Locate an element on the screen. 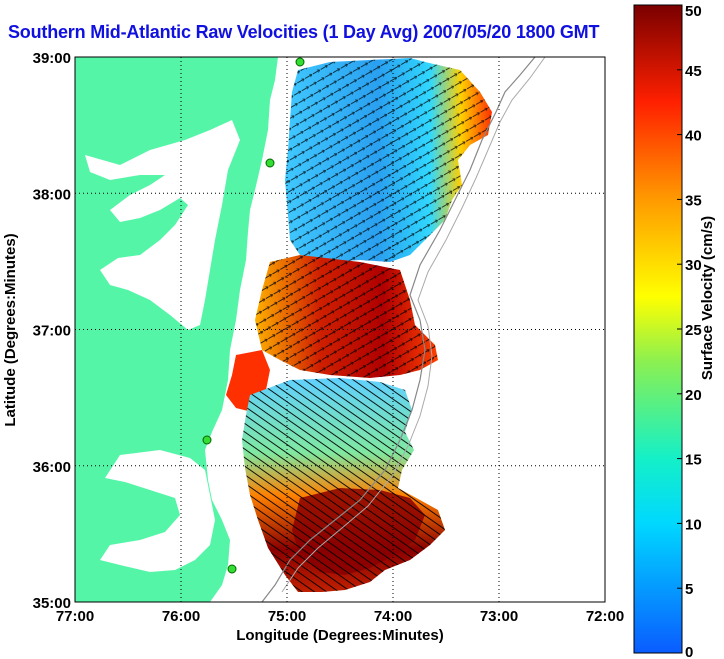  x-tick-label: 75:00 is located at coordinates (287, 616).